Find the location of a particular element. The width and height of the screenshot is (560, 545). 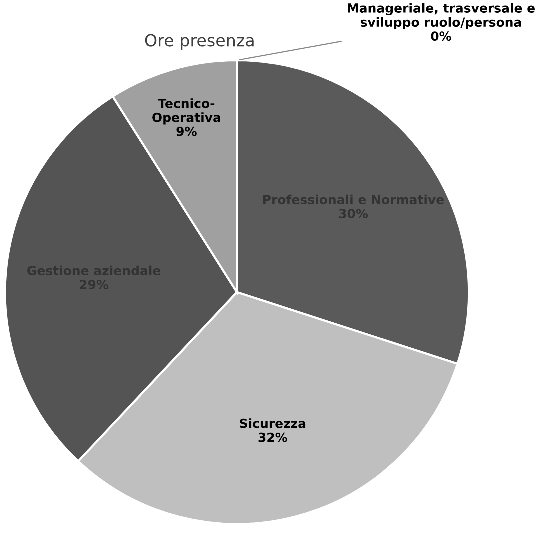

slice-label: Tecnico-Operativa is located at coordinates (186, 111).